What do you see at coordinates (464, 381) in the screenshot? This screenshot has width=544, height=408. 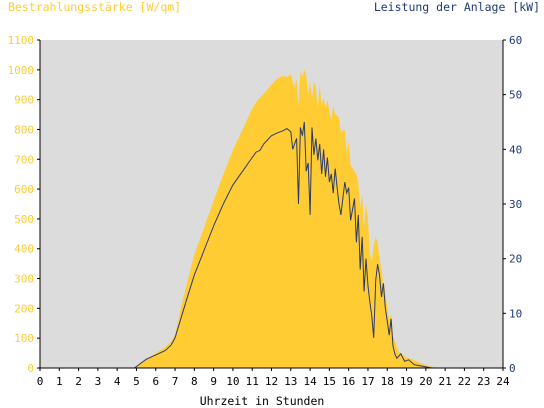 I see `x-tick-label: 22` at bounding box center [464, 381].